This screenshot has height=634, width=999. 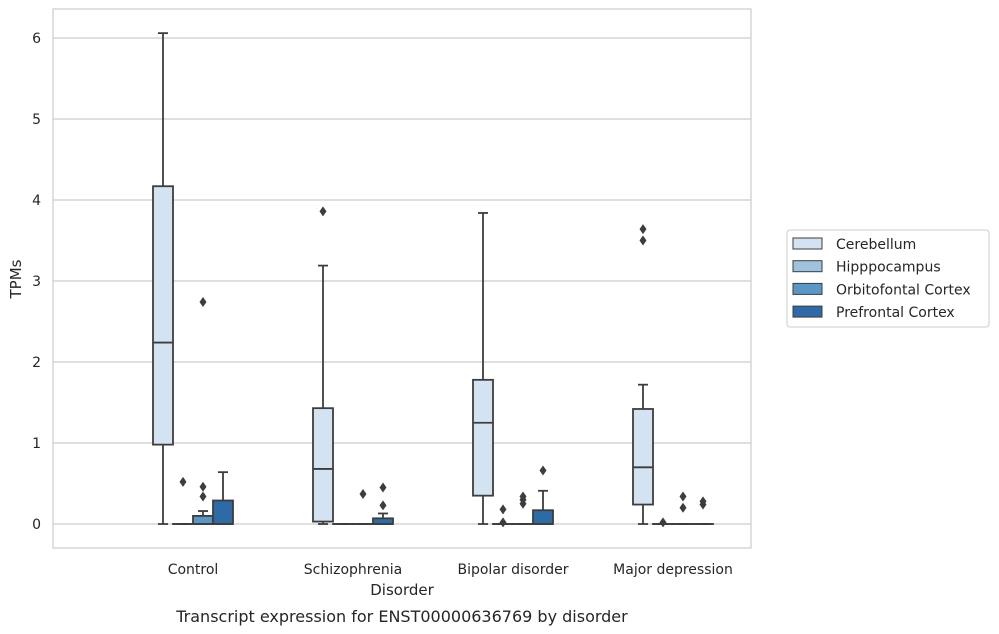 I want to click on x-tick-label: Control, so click(x=193, y=570).